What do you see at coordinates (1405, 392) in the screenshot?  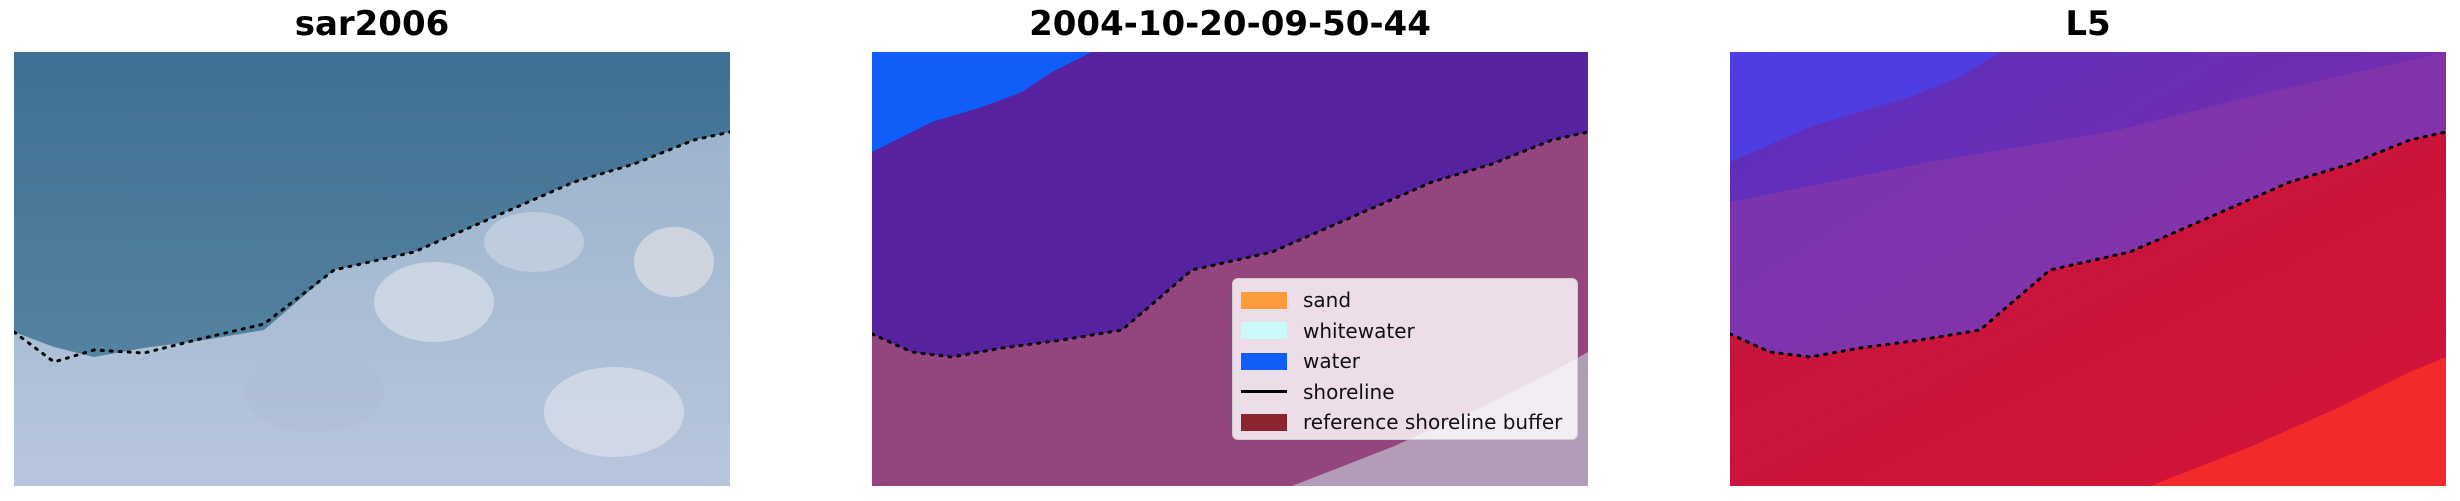 I see `legend-item-shoreline: shoreline` at bounding box center [1405, 392].